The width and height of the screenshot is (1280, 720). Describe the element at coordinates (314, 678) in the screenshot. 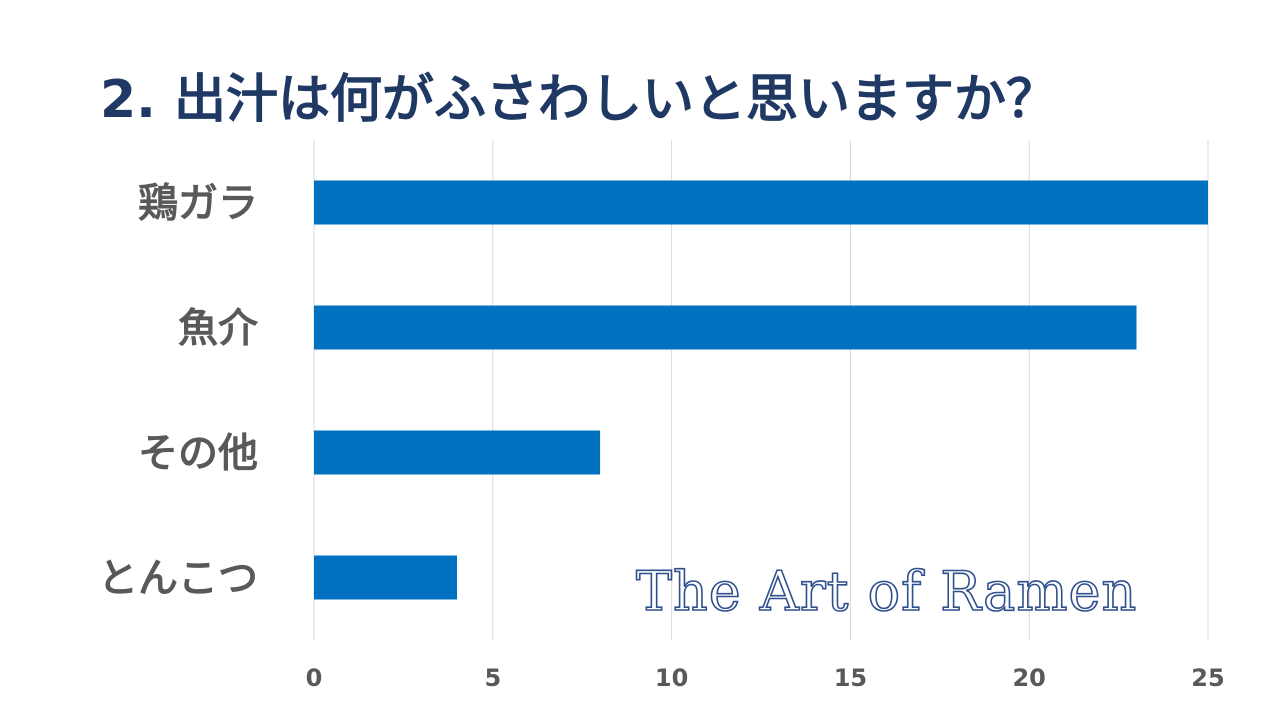

I see `x-tick-label-0: 0` at that location.